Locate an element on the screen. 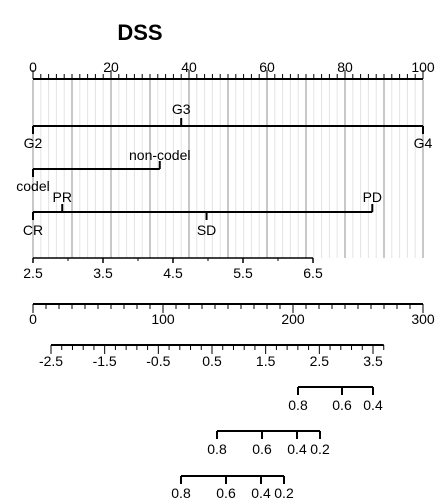  grade-level-label: G4 is located at coordinates (423, 143).